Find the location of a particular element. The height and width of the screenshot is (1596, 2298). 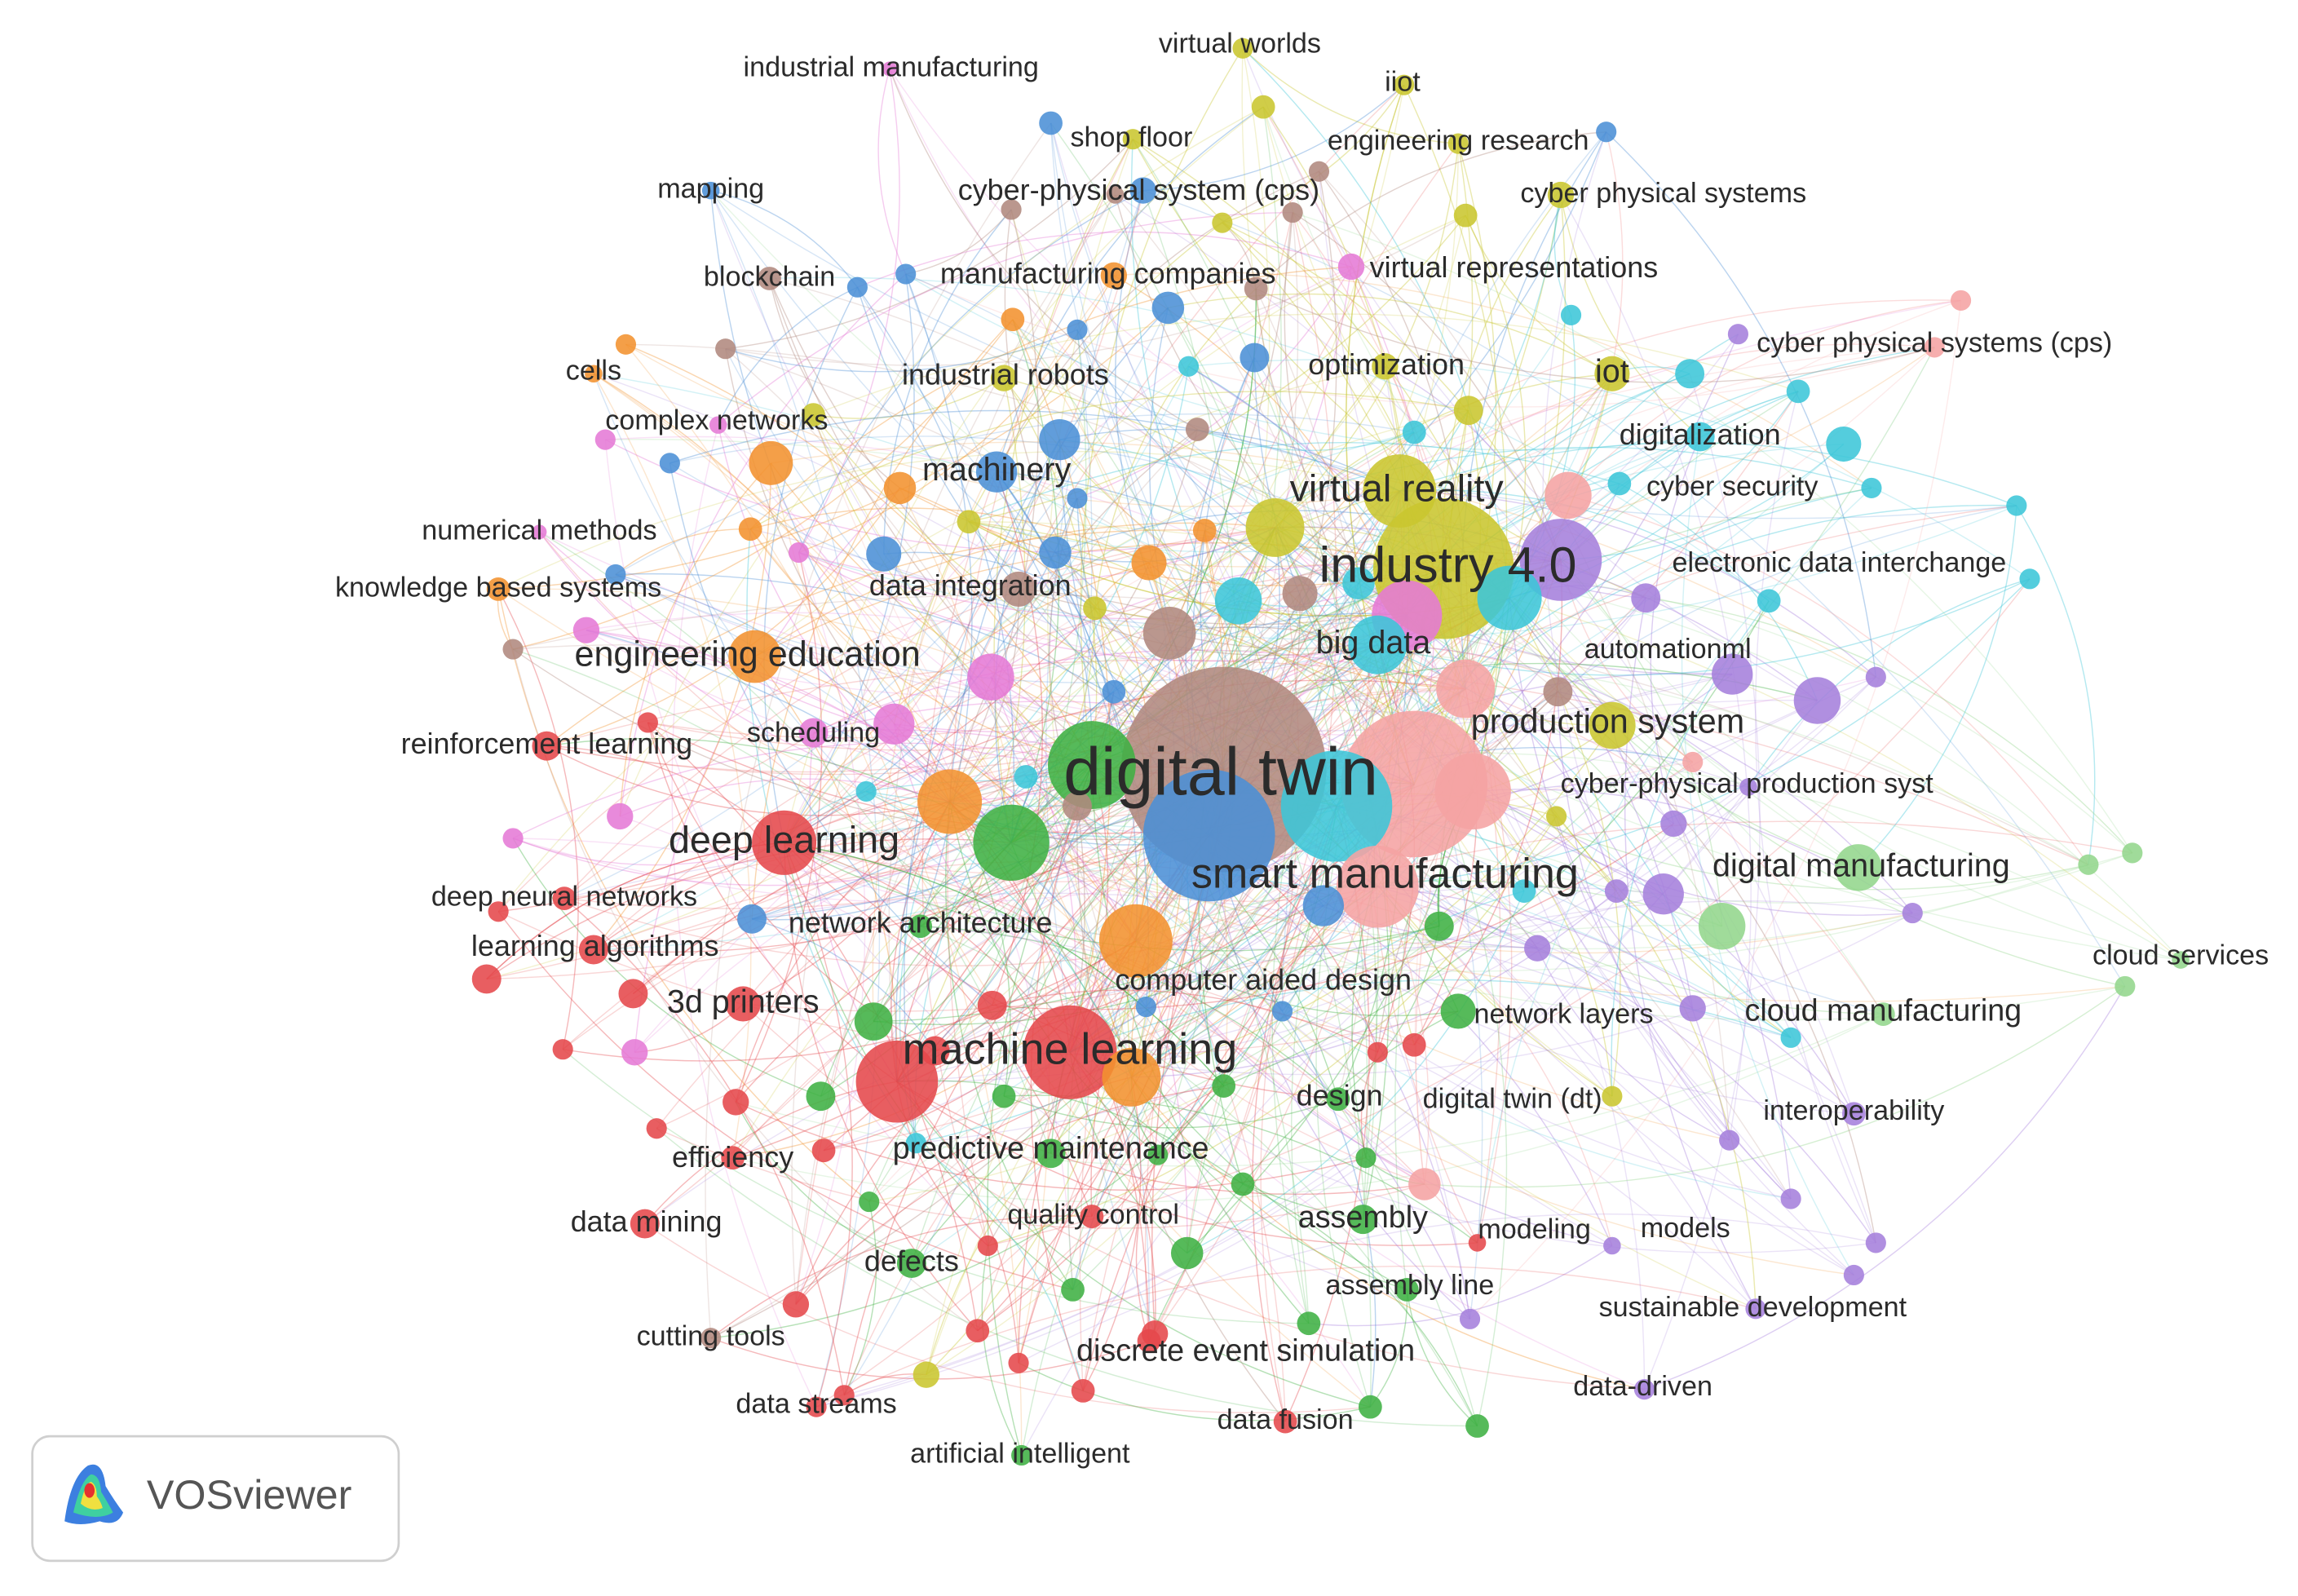

node-label: big data is located at coordinates (1373, 643).